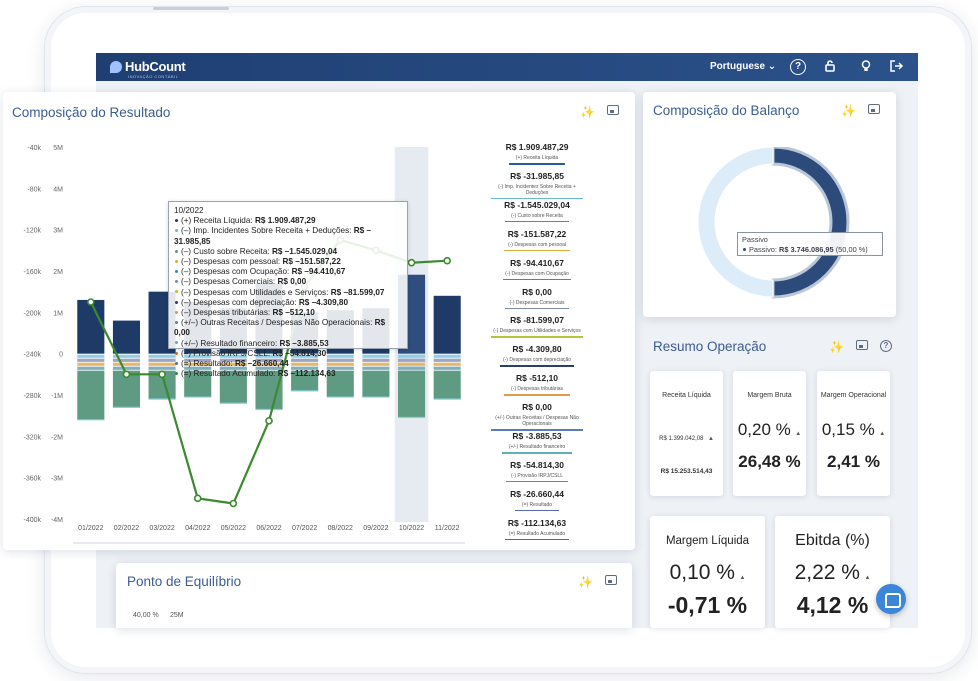 The height and width of the screenshot is (681, 978). What do you see at coordinates (537, 471) in the screenshot?
I see `legend-item: R$ -54.814,30 (-) Provisão IRPJ/CSLL` at bounding box center [537, 471].